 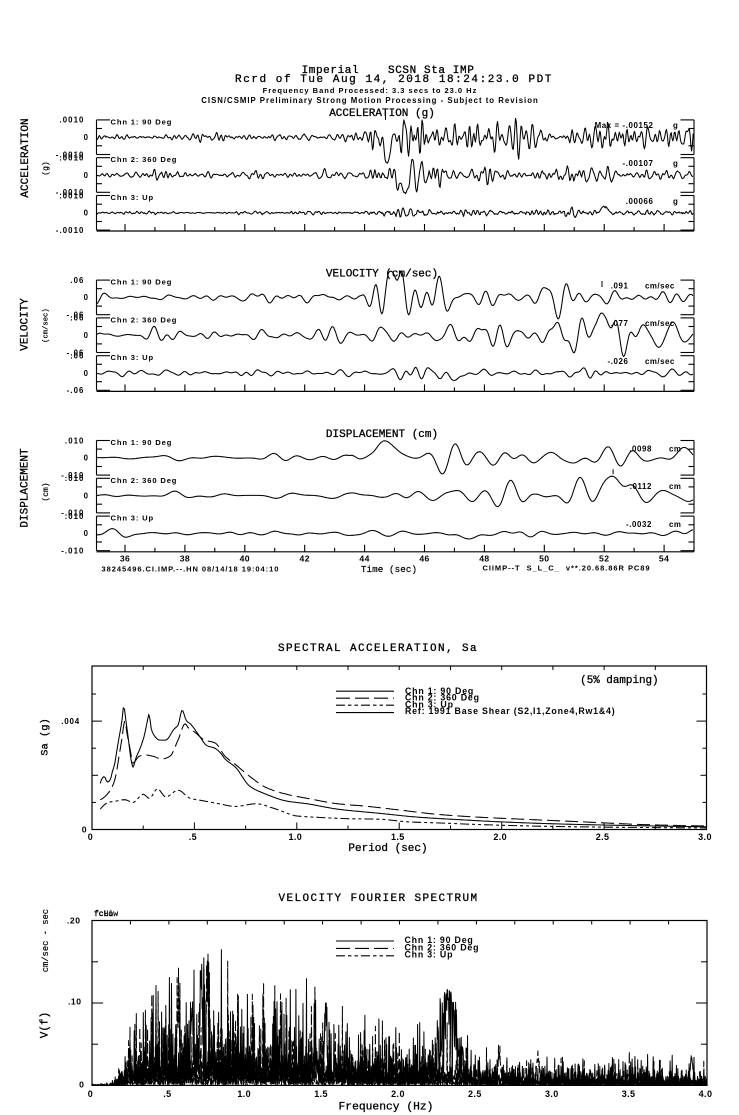 What do you see at coordinates (398, 1094) in the screenshot?
I see `svg-text: 2.0` at bounding box center [398, 1094].